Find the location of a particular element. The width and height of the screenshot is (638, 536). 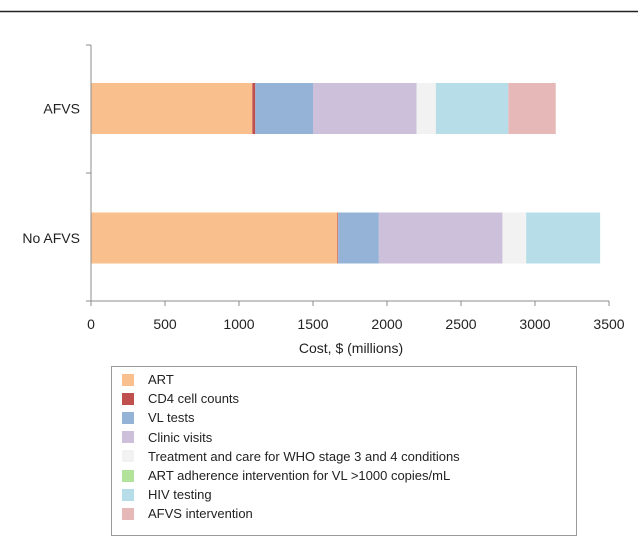

legend-label: Clinic visits is located at coordinates (180, 437).